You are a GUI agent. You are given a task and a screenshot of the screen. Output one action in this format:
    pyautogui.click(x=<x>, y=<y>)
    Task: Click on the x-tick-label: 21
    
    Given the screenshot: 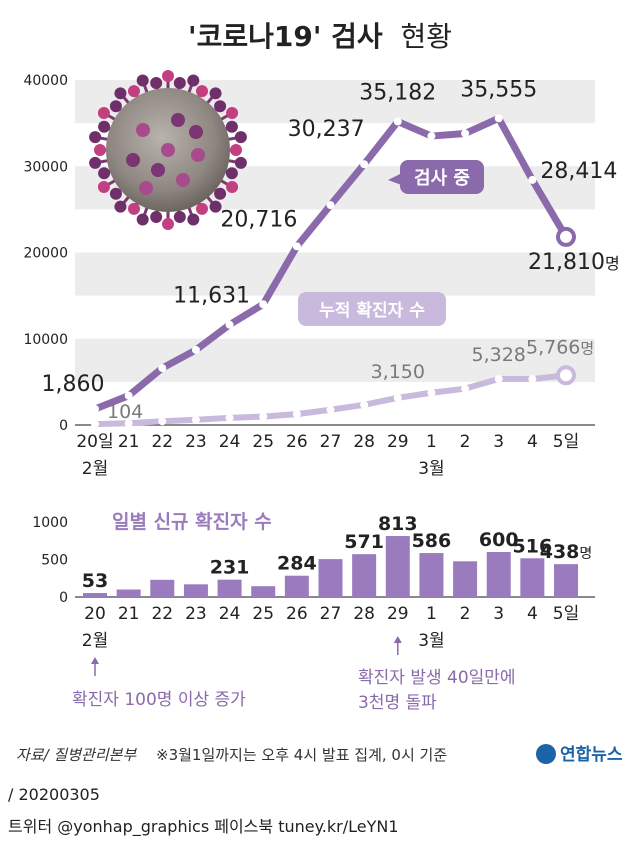 What is the action you would take?
    pyautogui.click(x=129, y=442)
    